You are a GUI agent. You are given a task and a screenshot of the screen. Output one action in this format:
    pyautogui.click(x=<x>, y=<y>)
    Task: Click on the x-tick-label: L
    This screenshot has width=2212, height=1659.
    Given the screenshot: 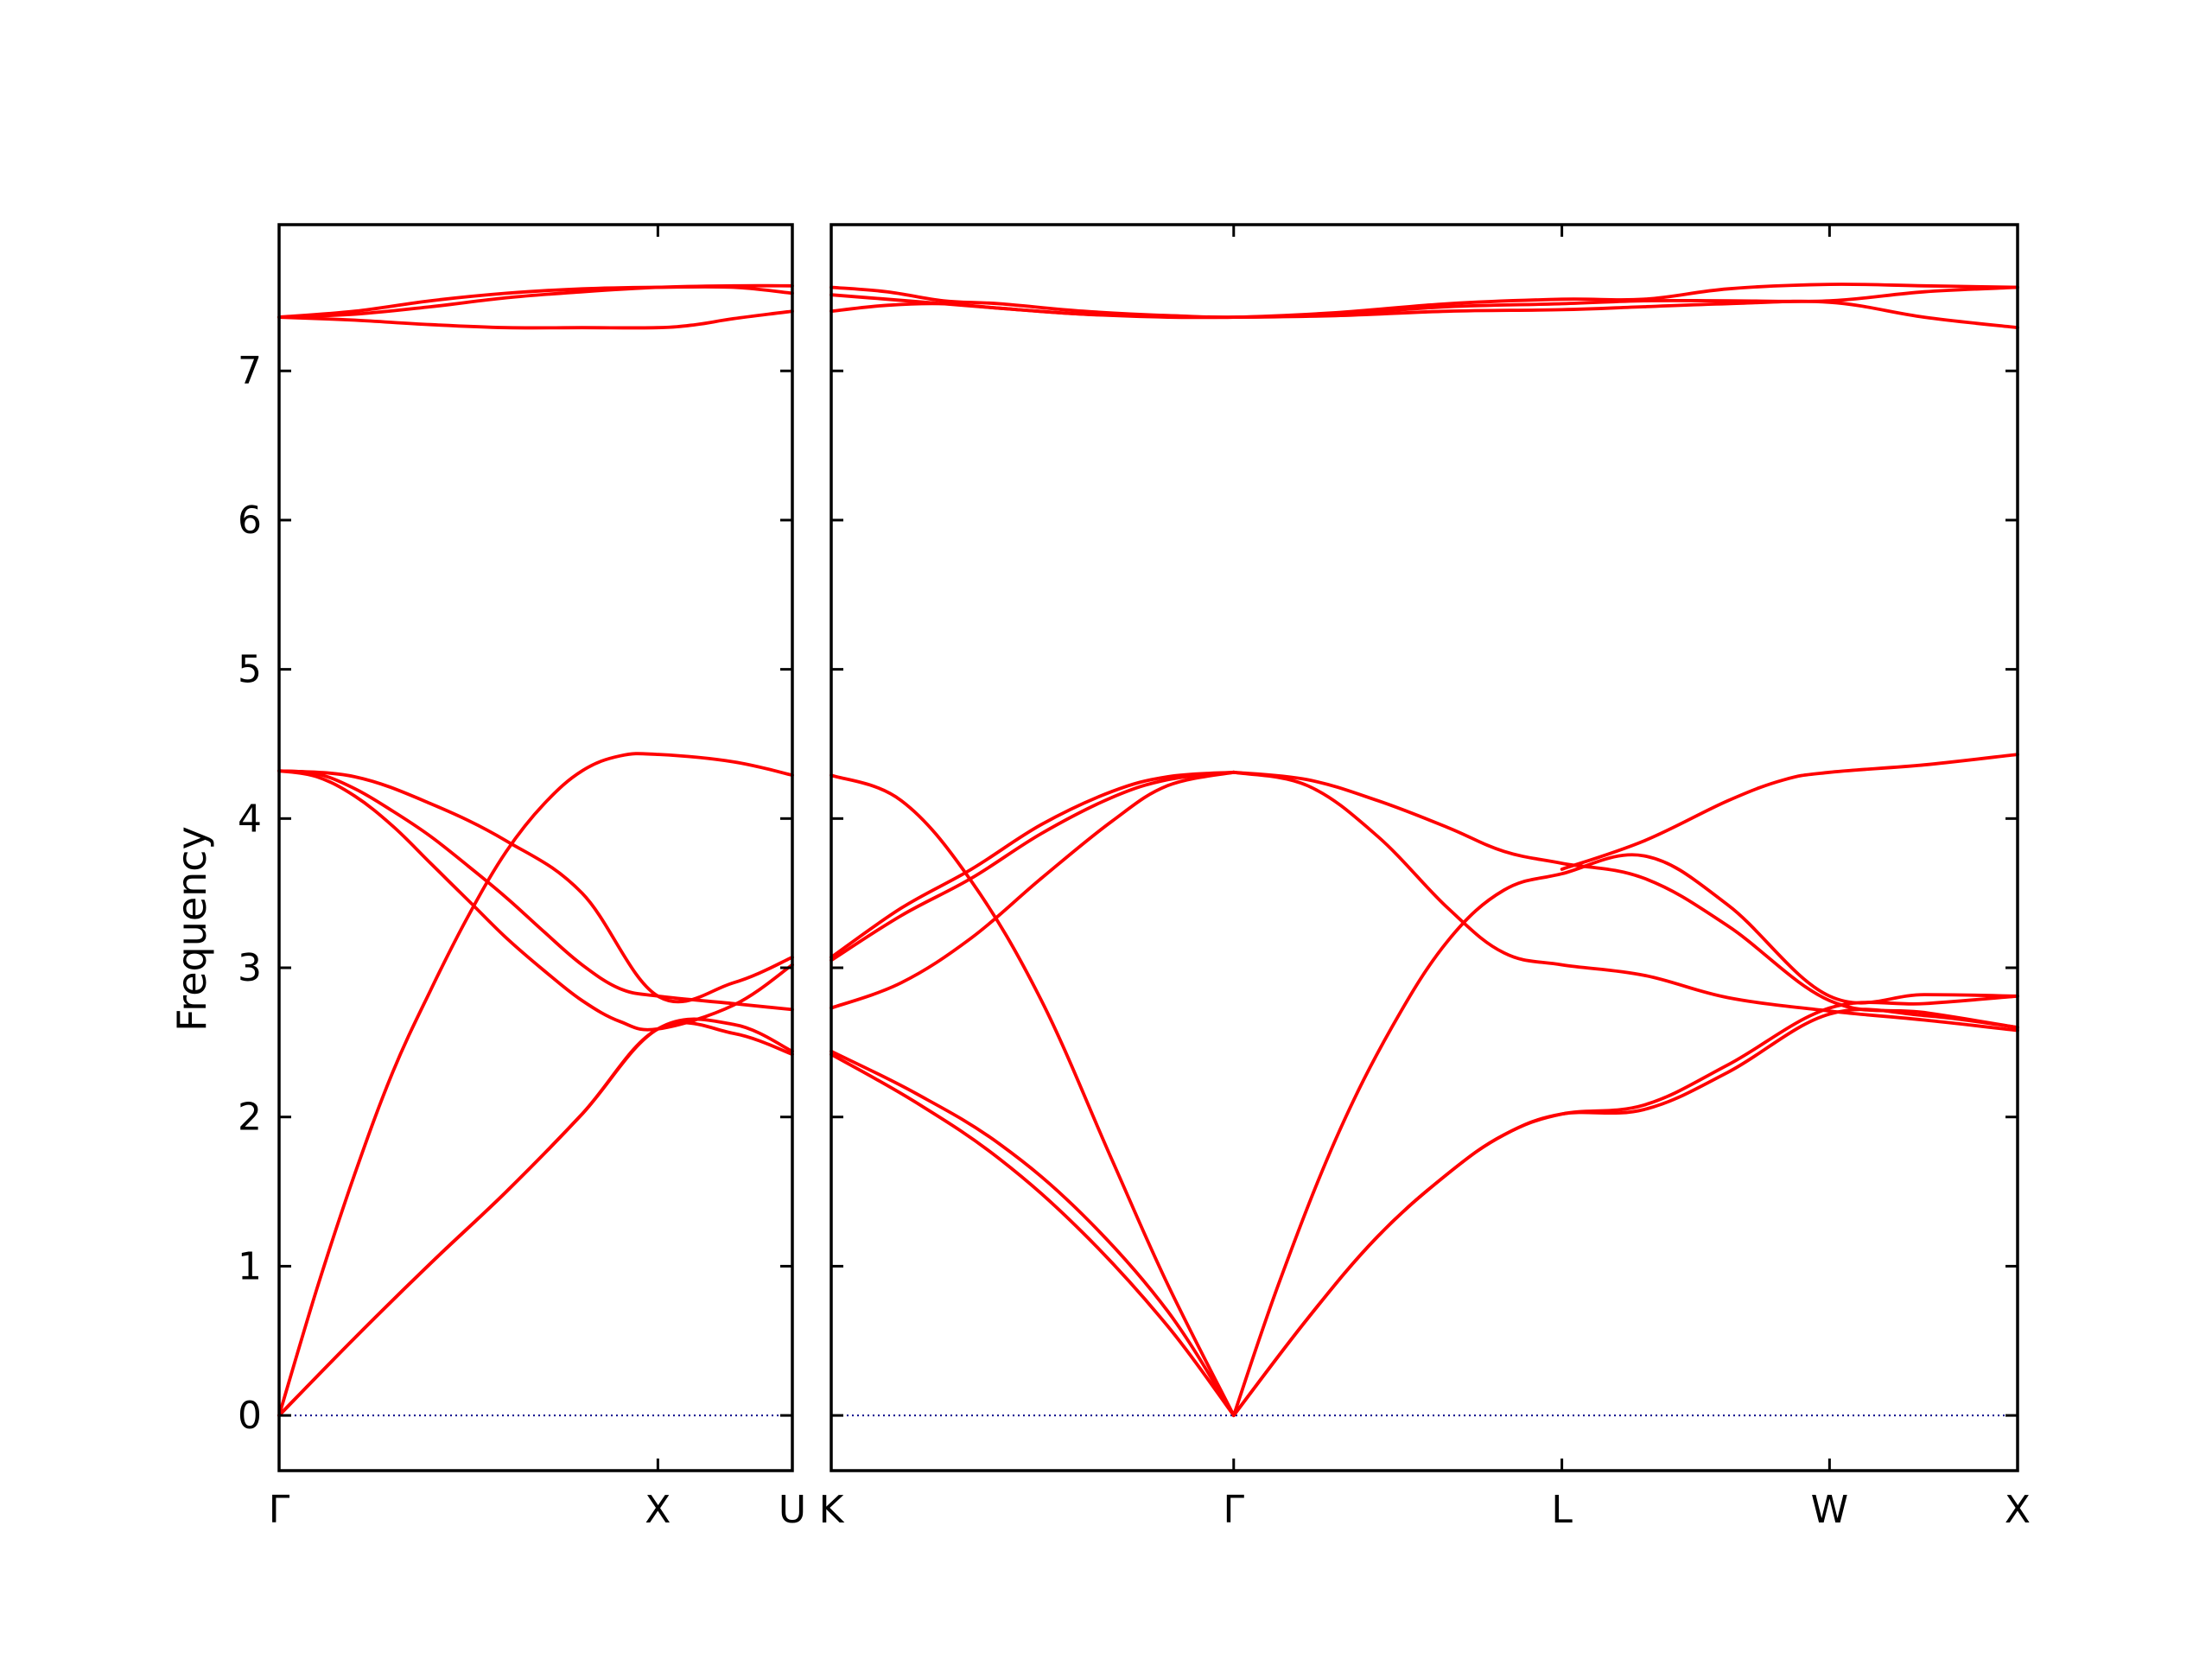 What is the action you would take?
    pyautogui.click(x=1562, y=1510)
    